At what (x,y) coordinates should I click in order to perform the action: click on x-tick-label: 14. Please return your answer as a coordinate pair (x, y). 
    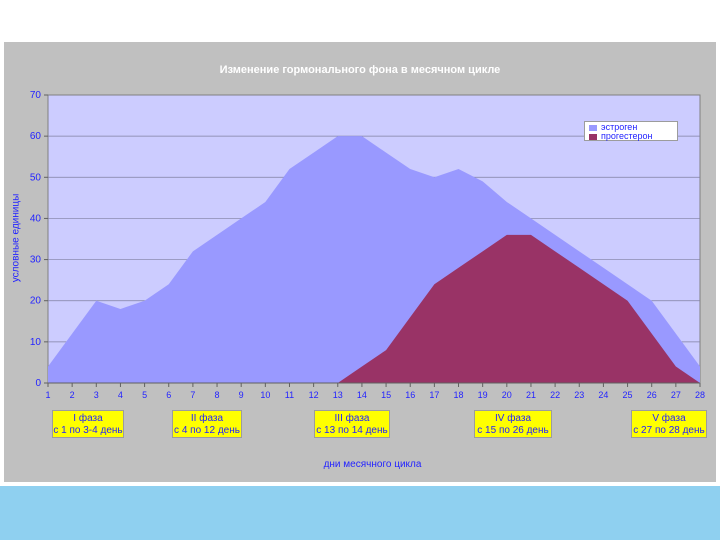
    Looking at the image, I should click on (362, 395).